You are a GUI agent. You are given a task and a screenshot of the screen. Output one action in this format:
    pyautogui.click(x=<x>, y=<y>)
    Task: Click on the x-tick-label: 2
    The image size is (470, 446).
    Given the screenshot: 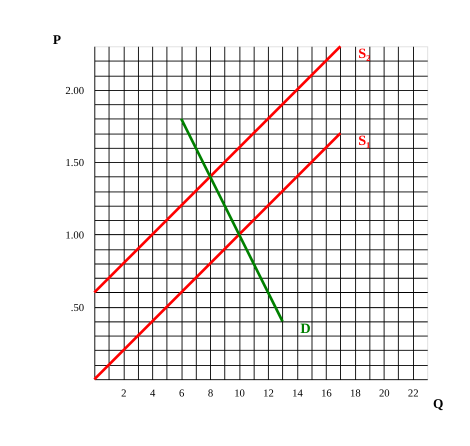 What is the action you would take?
    pyautogui.click(x=123, y=394)
    